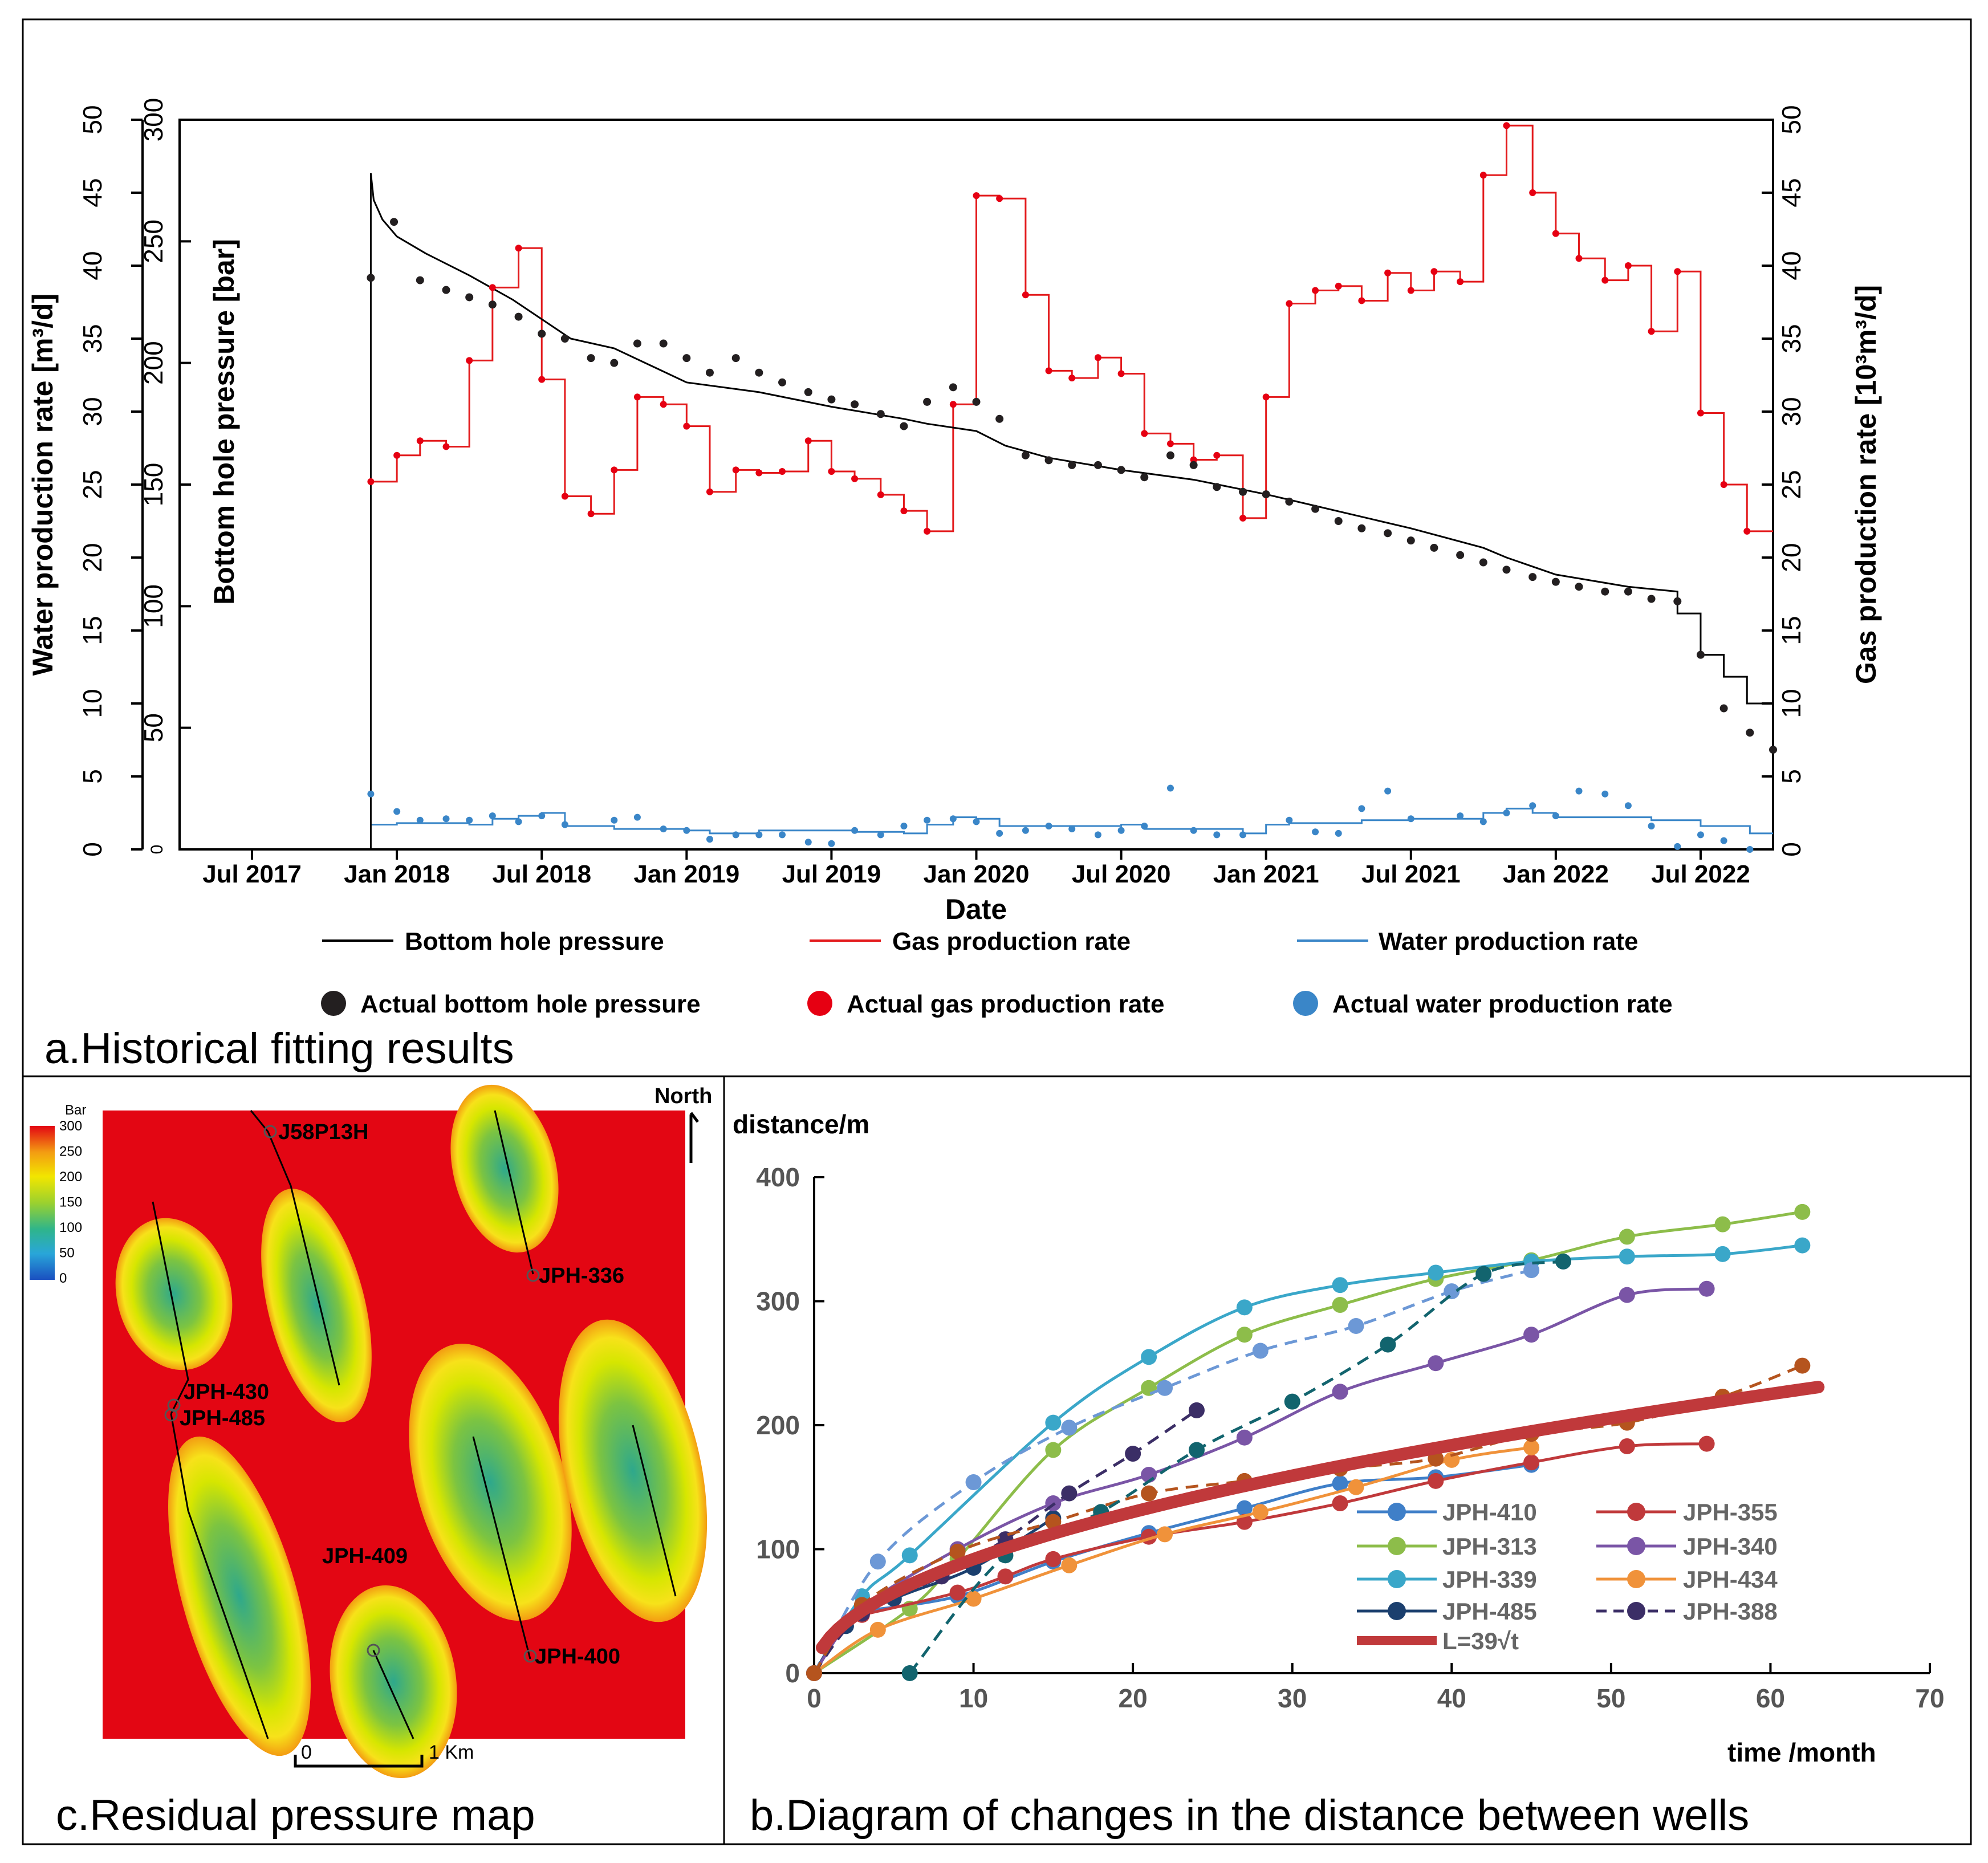 The height and width of the screenshot is (1863, 1988). I want to click on time-tick-label: 40, so click(1451, 1698).